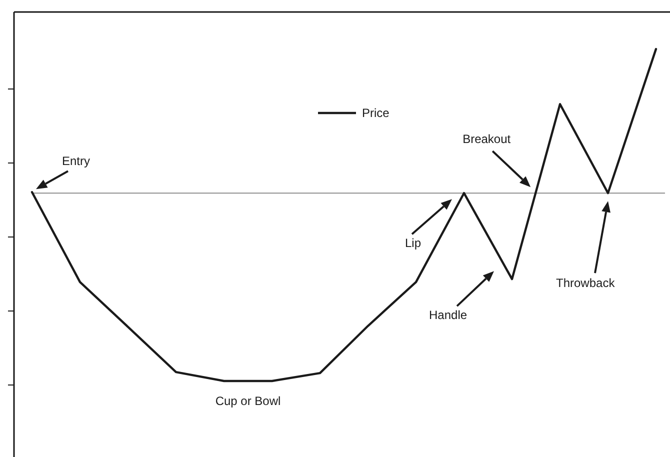 The image size is (670, 457). I want to click on annotation: Breakout, so click(487, 139).